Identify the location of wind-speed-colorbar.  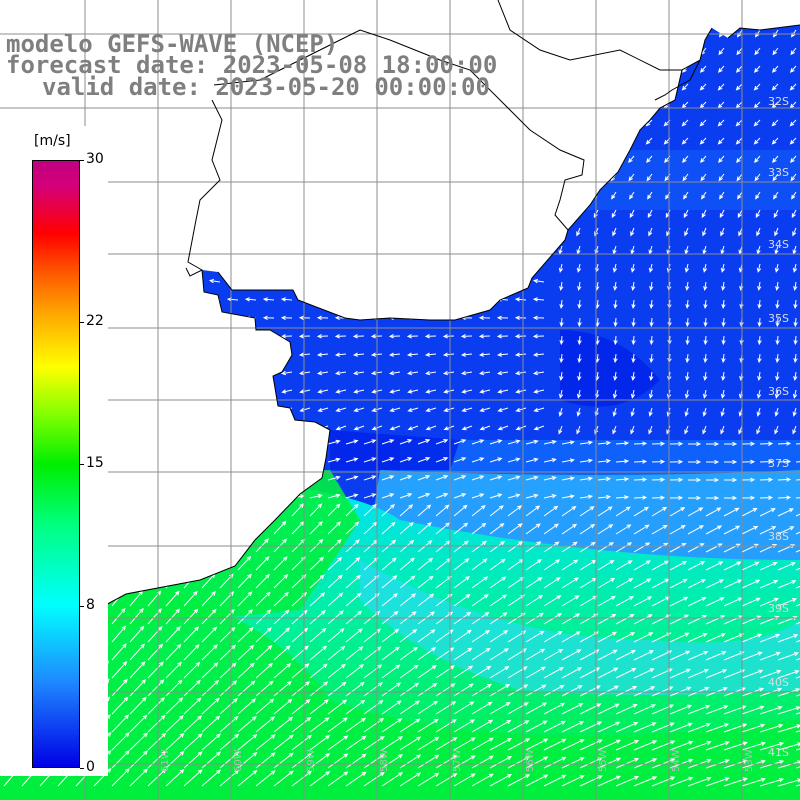
(56, 464).